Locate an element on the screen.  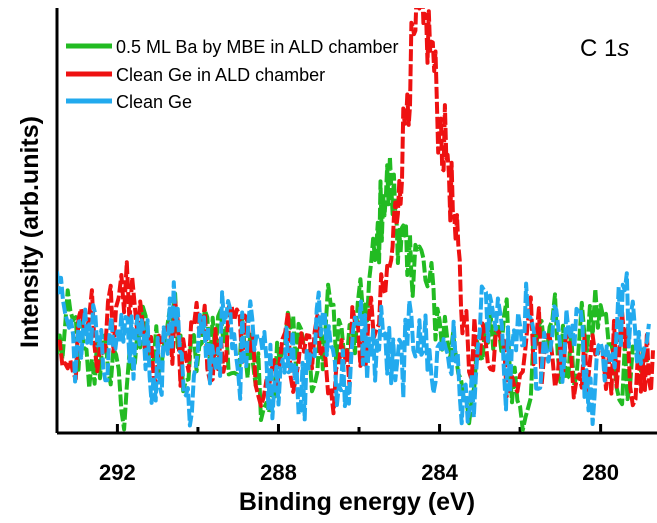
panel-label-main: C 1 is located at coordinates (598, 48).